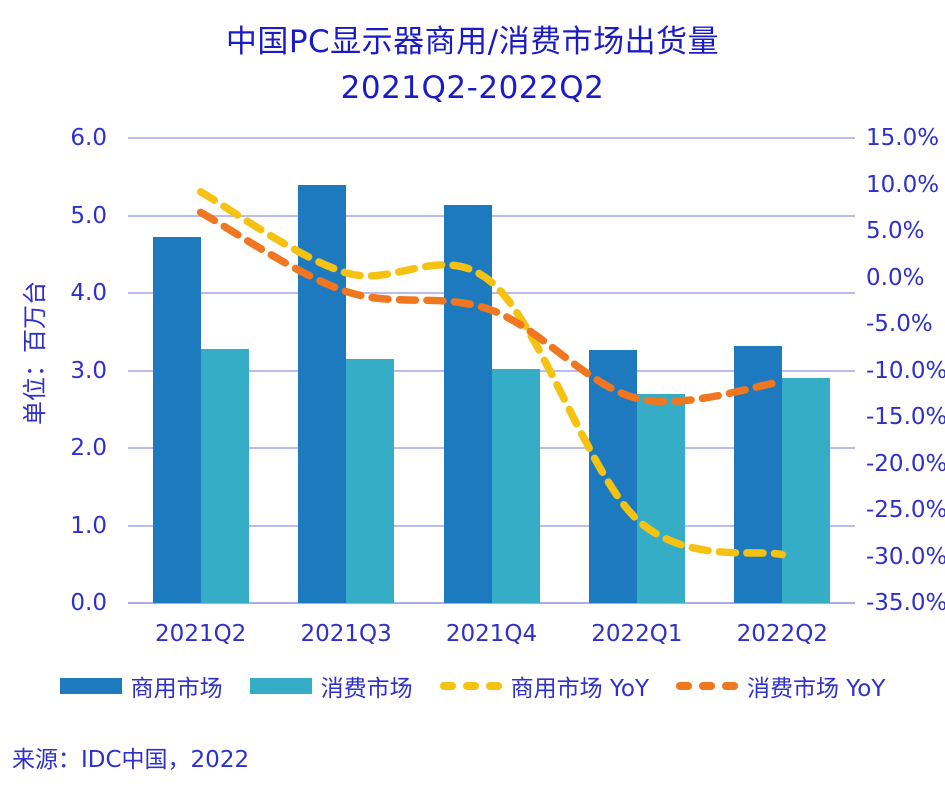 This screenshot has width=945, height=786. What do you see at coordinates (905, 463) in the screenshot?
I see `right-tick--20.0%: -20.0%` at bounding box center [905, 463].